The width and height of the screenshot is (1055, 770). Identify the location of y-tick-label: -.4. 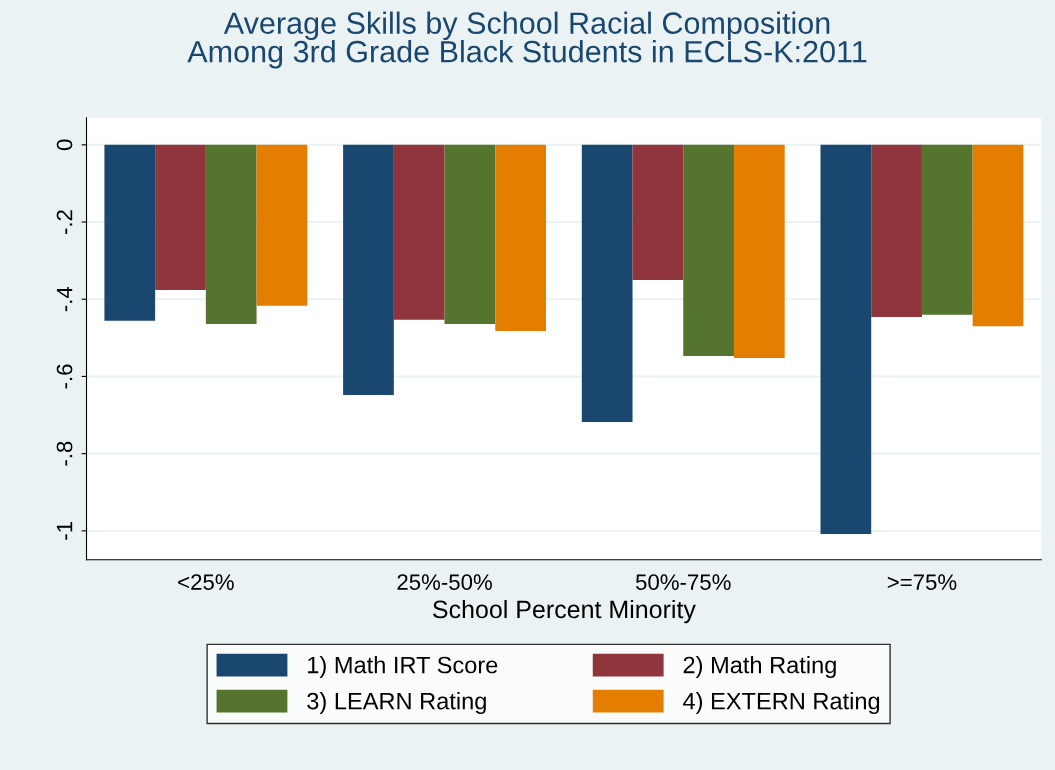
(64, 299).